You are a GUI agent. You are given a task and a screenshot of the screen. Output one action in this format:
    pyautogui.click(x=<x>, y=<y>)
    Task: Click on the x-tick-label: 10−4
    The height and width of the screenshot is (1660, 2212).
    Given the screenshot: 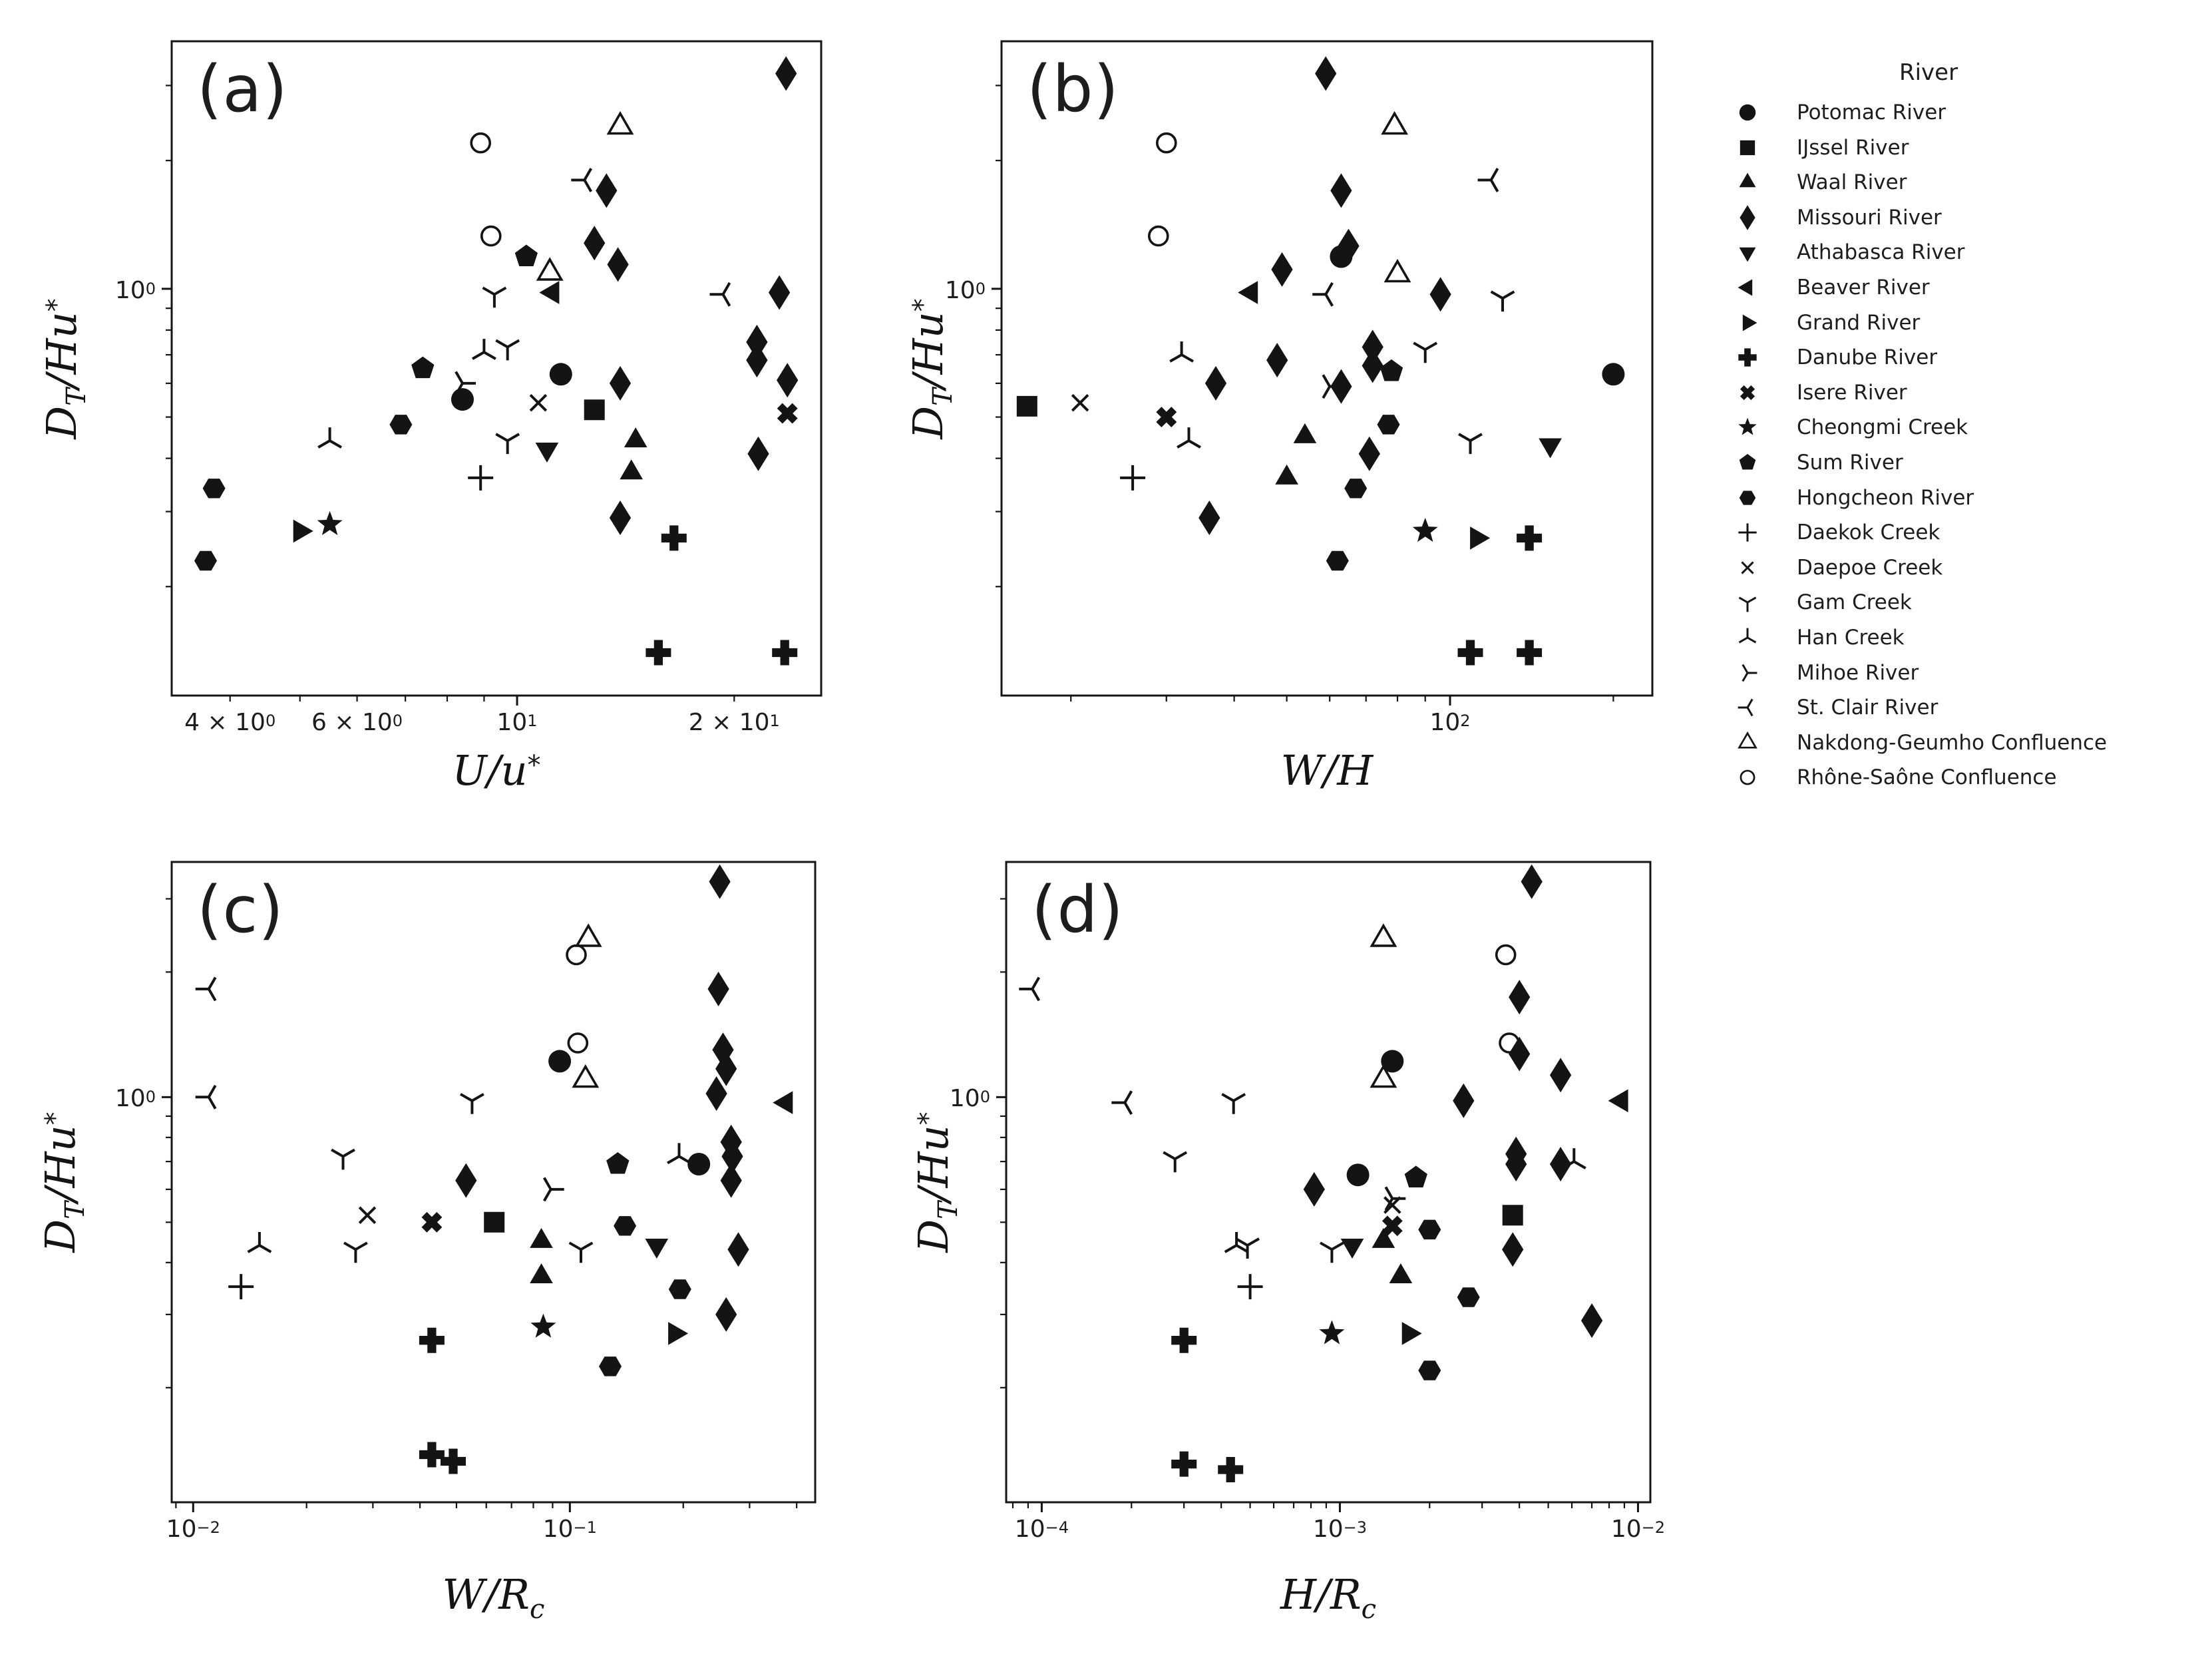 What is the action you would take?
    pyautogui.click(x=1041, y=1529)
    